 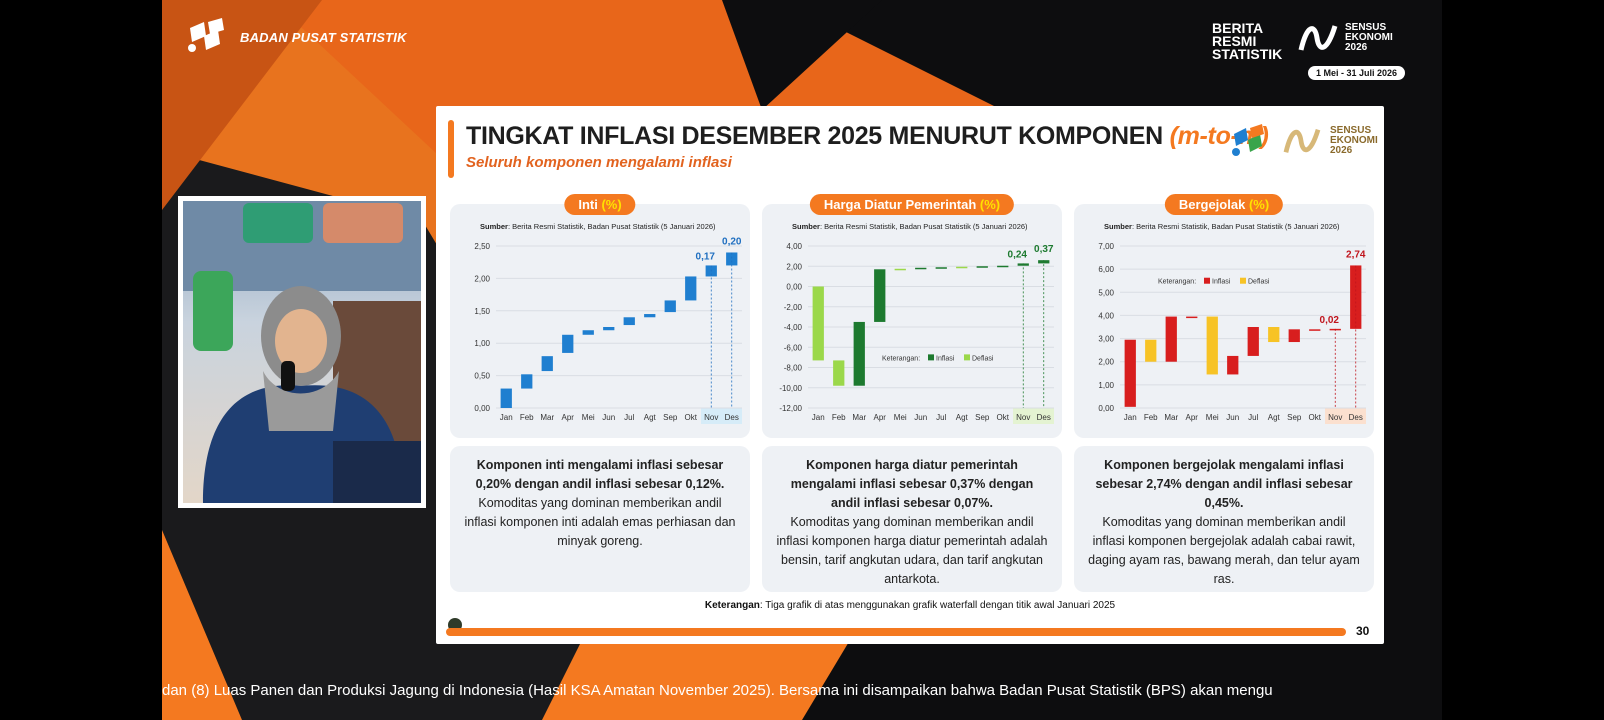 I want to click on y-tick-label: -4,00, so click(x=793, y=327).